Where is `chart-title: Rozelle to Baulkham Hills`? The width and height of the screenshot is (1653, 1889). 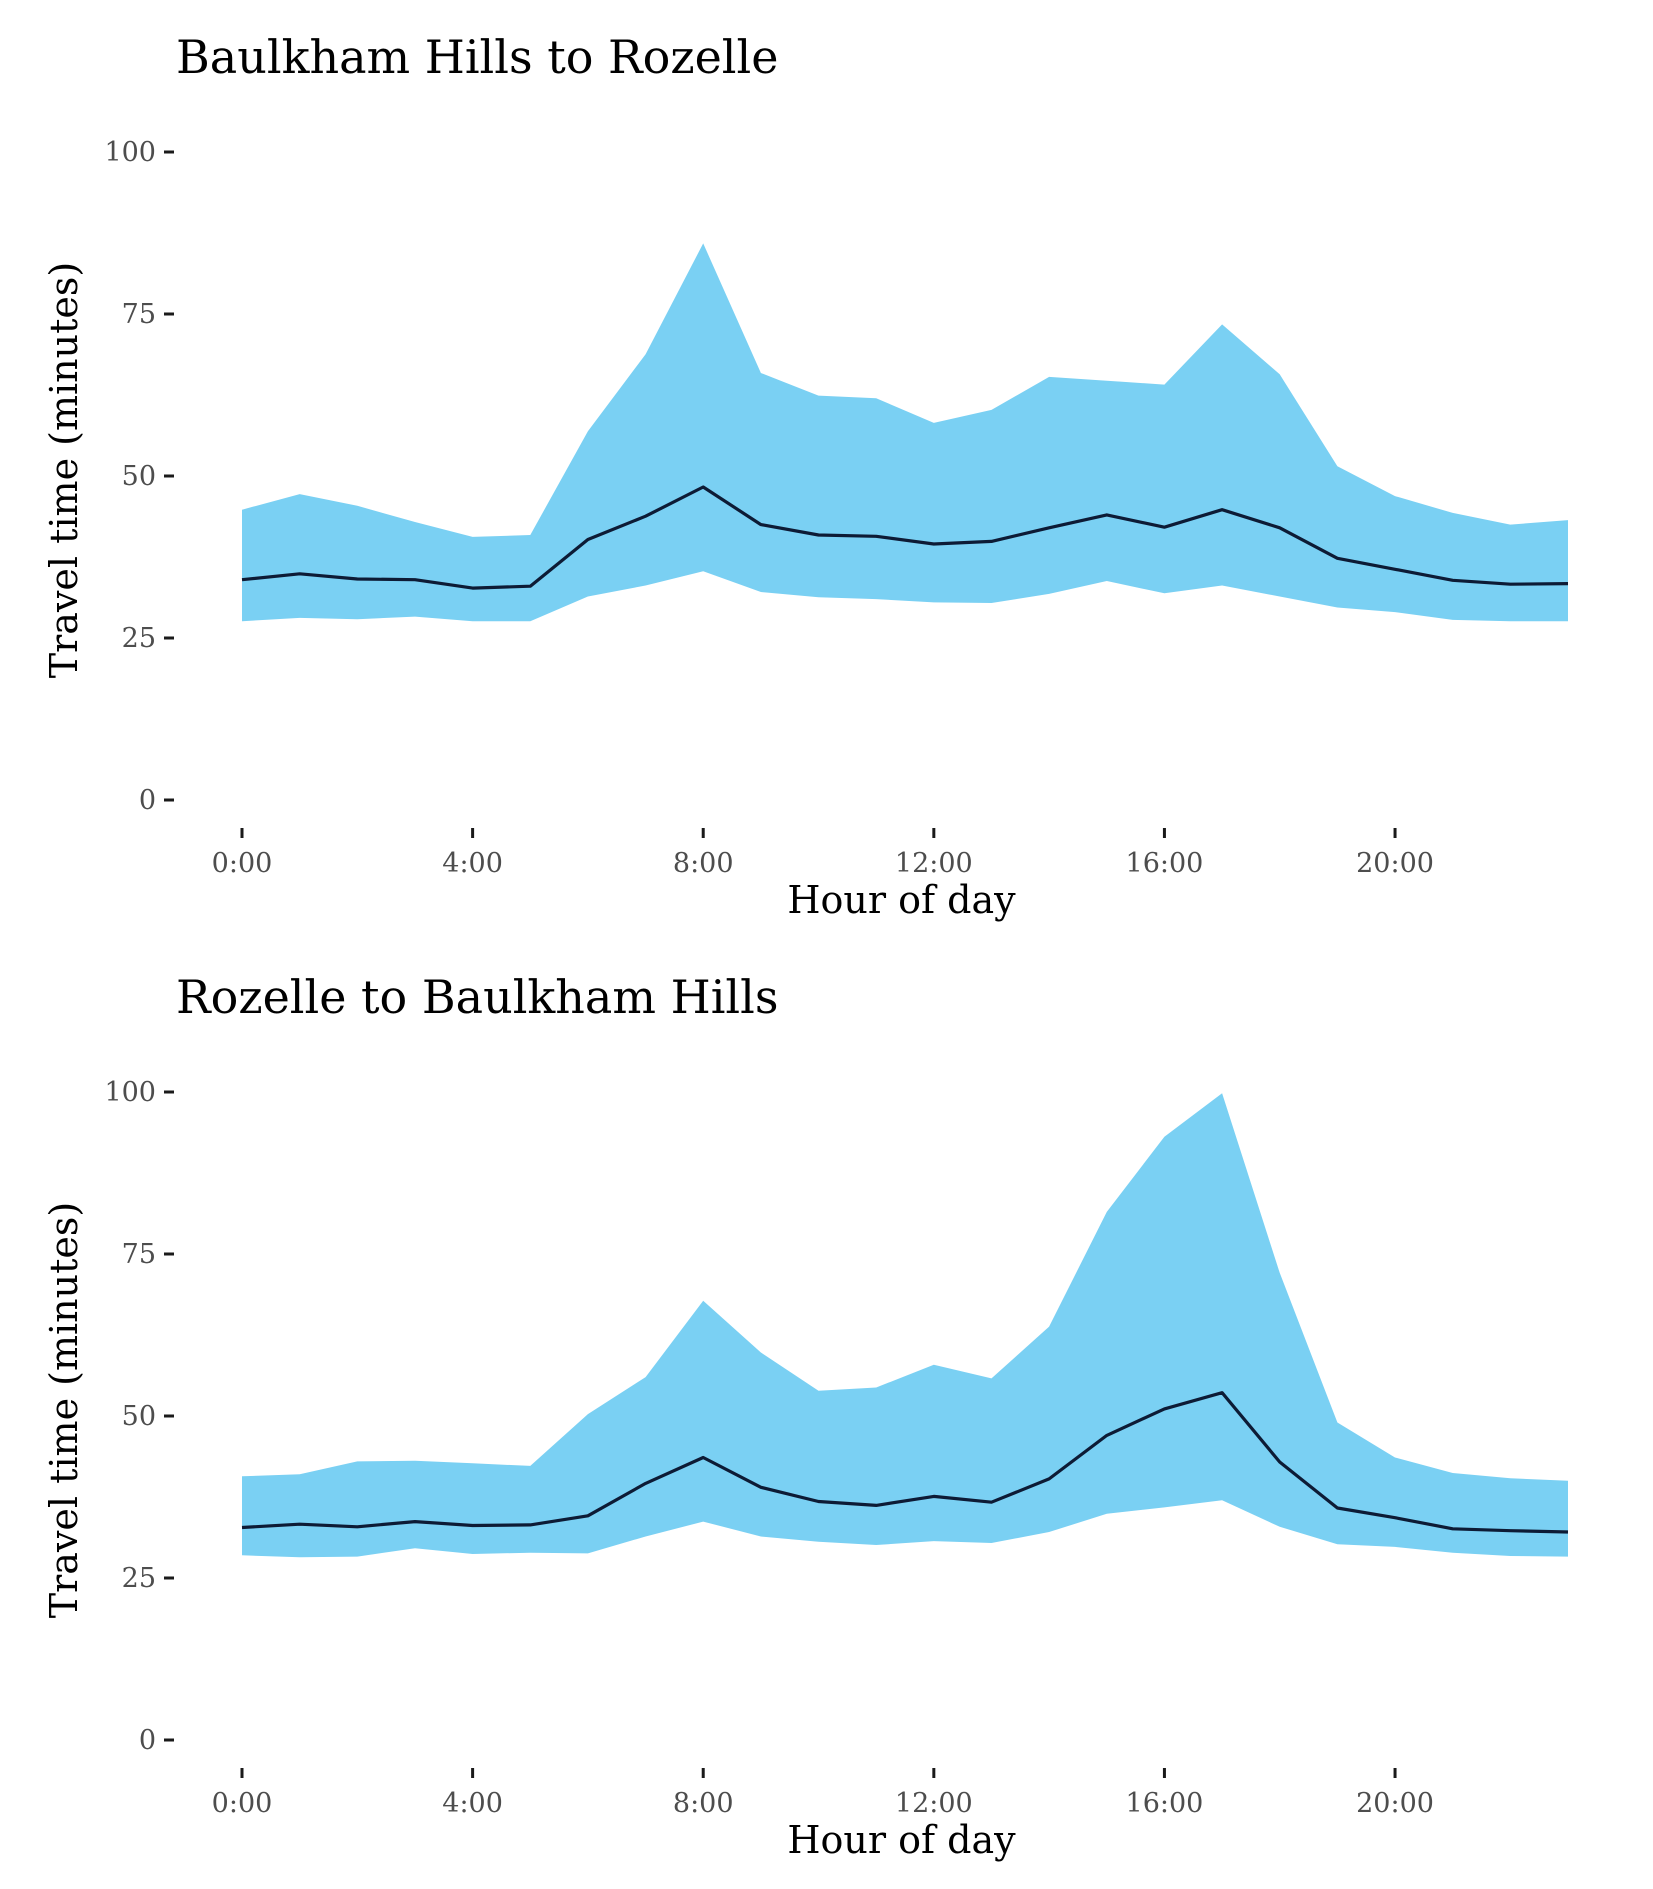
chart-title: Rozelle to Baulkham Hills is located at coordinates (477, 997).